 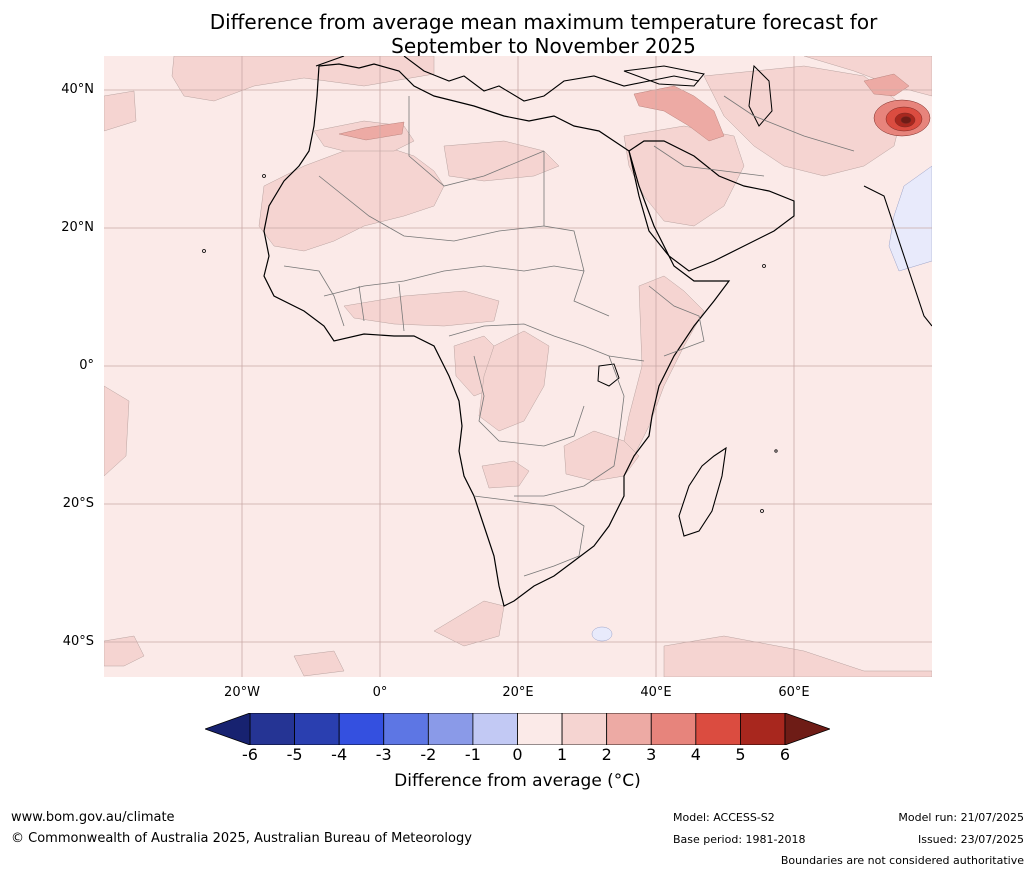 I want to click on island-cape-verde, so click(x=204, y=251).